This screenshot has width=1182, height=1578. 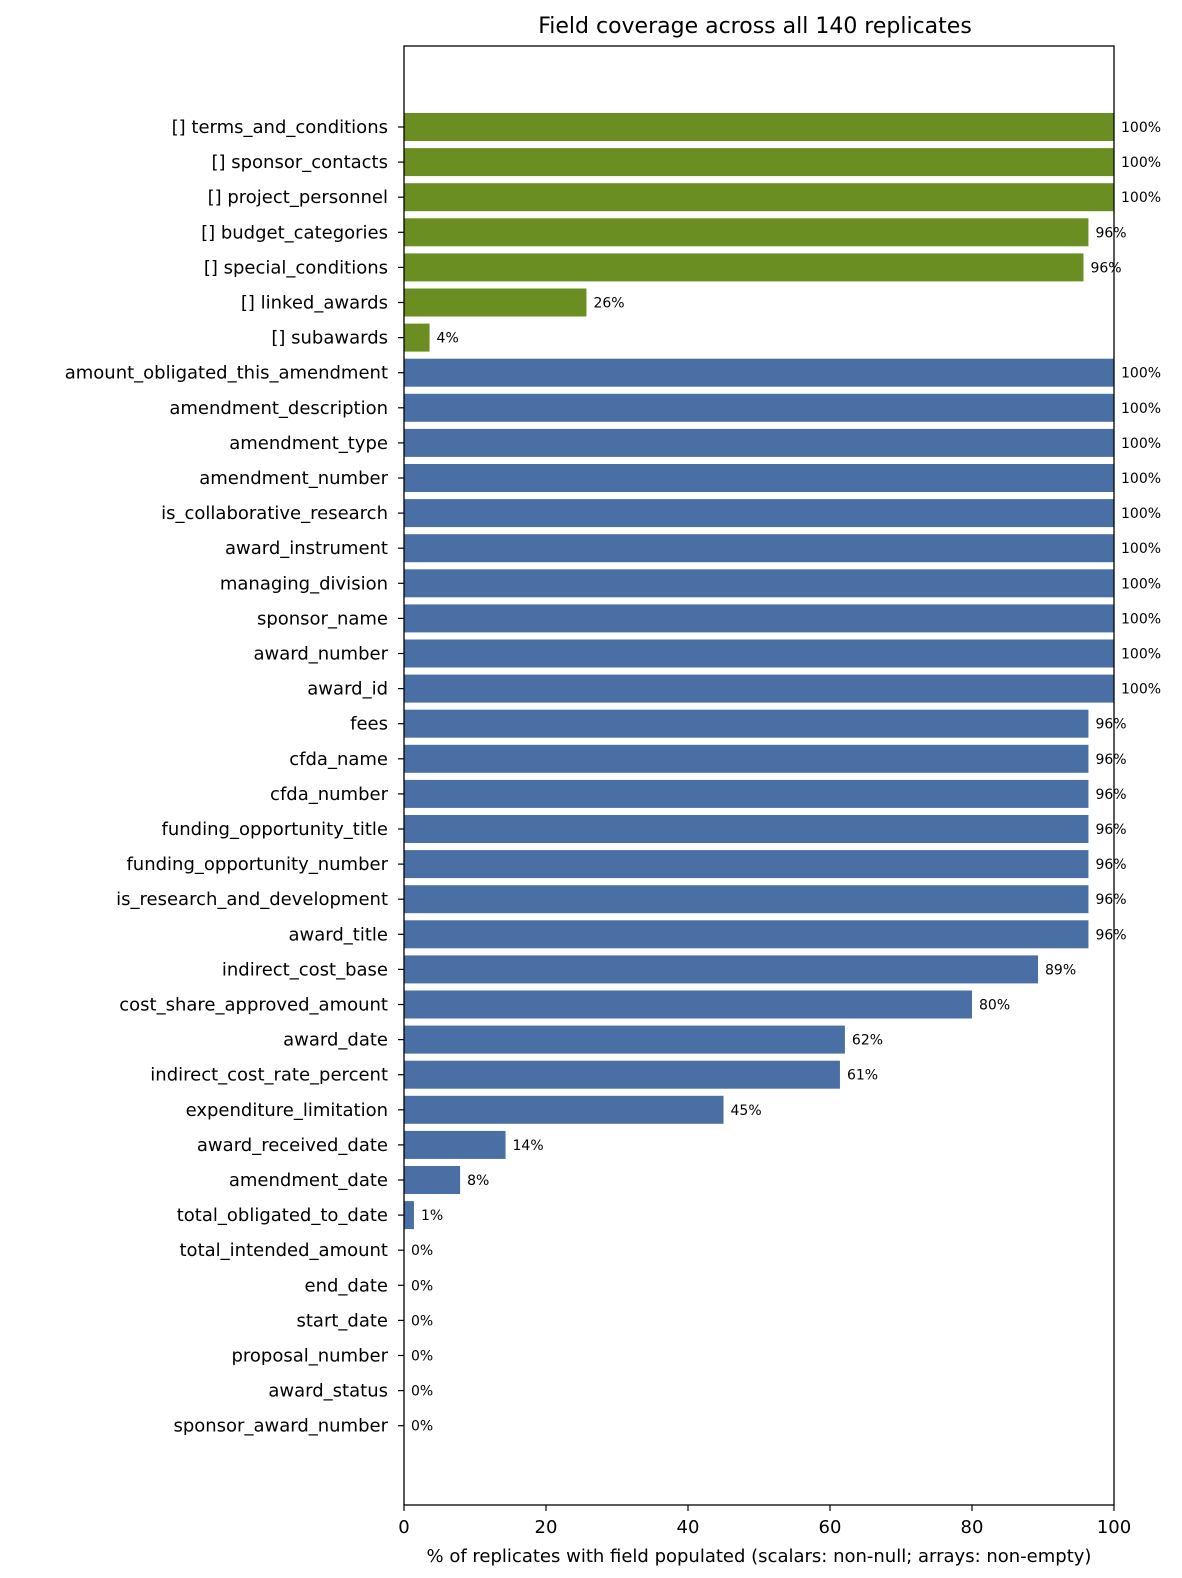 I want to click on data-label-award-received-date: 14%, so click(x=528, y=1146).